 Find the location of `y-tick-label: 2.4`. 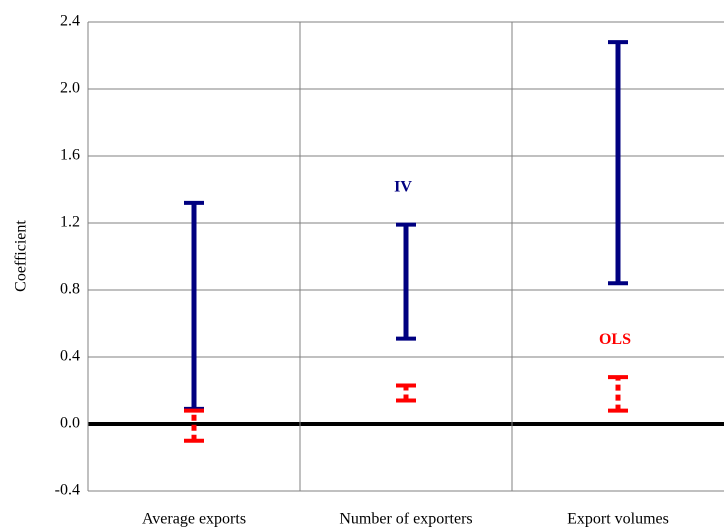

y-tick-label: 2.4 is located at coordinates (70, 21).